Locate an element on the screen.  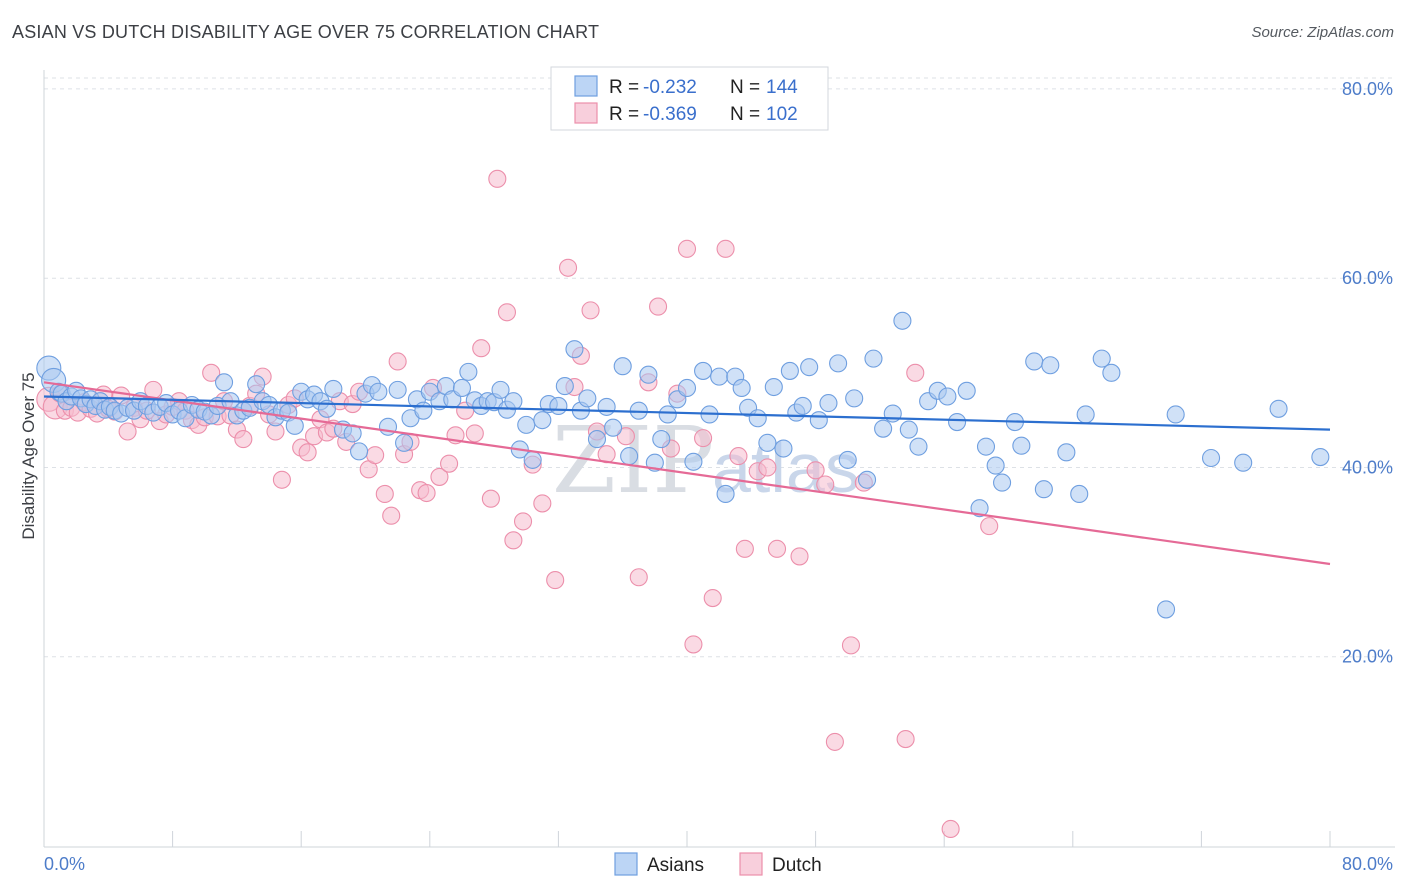
legend-r-value-asians: -0.232 is located at coordinates (670, 87).